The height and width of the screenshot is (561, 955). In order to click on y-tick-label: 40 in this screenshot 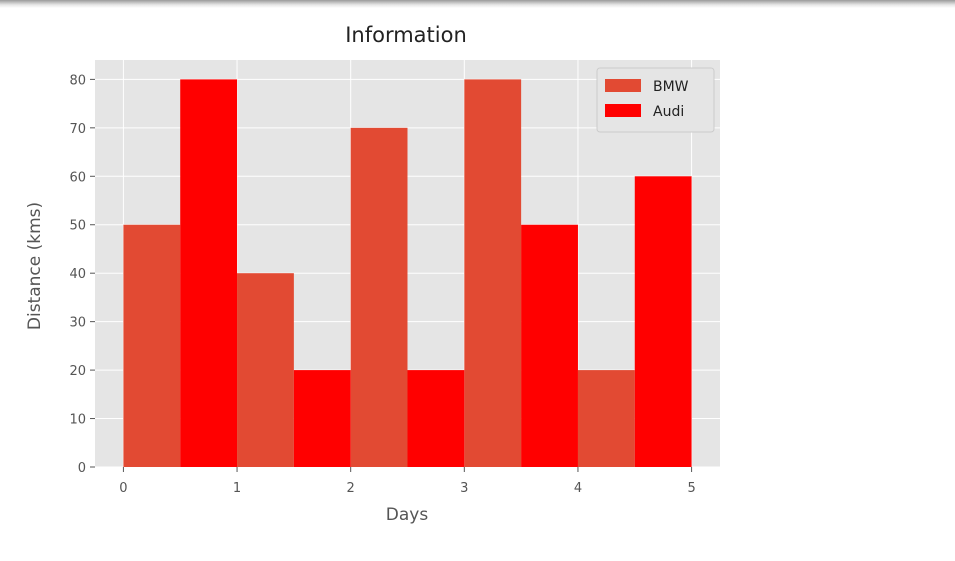, I will do `click(77, 274)`.